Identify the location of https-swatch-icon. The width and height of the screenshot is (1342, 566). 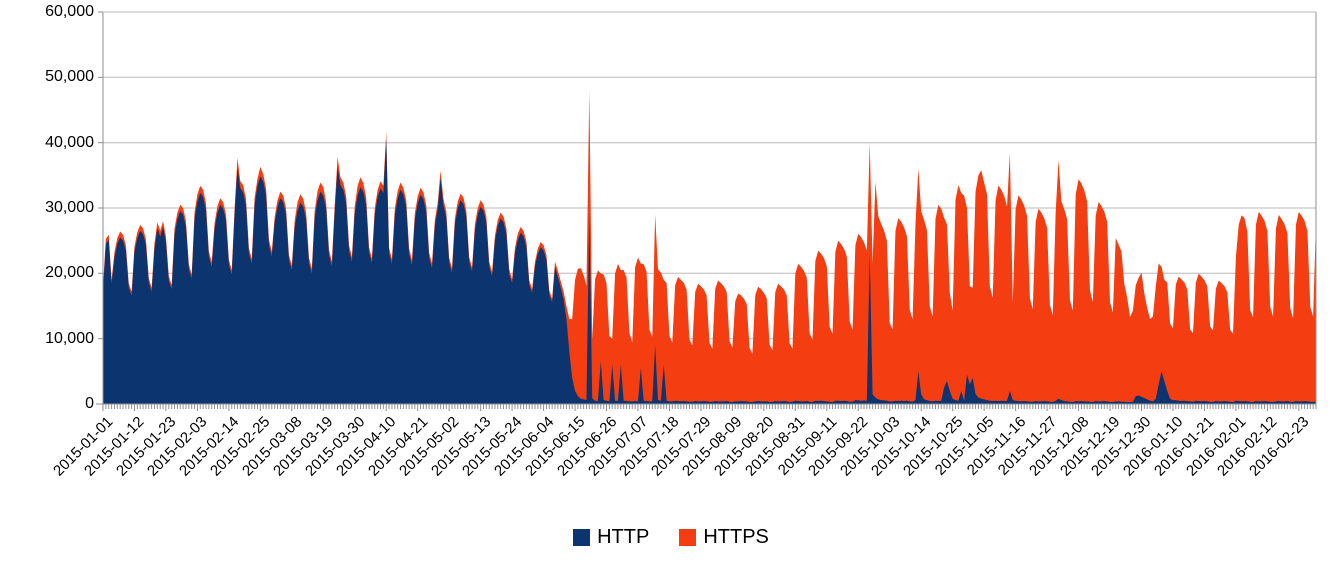
(688, 537).